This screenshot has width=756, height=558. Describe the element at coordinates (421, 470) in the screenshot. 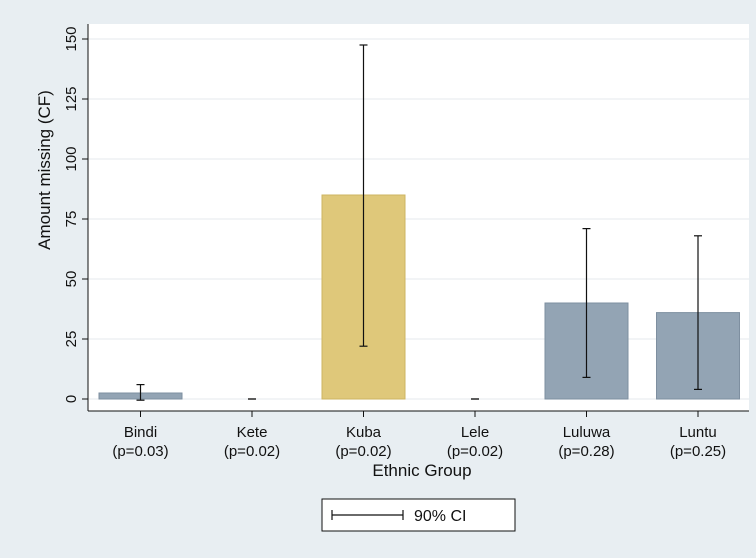

I see `x-axis-label: Ethnic Group` at that location.